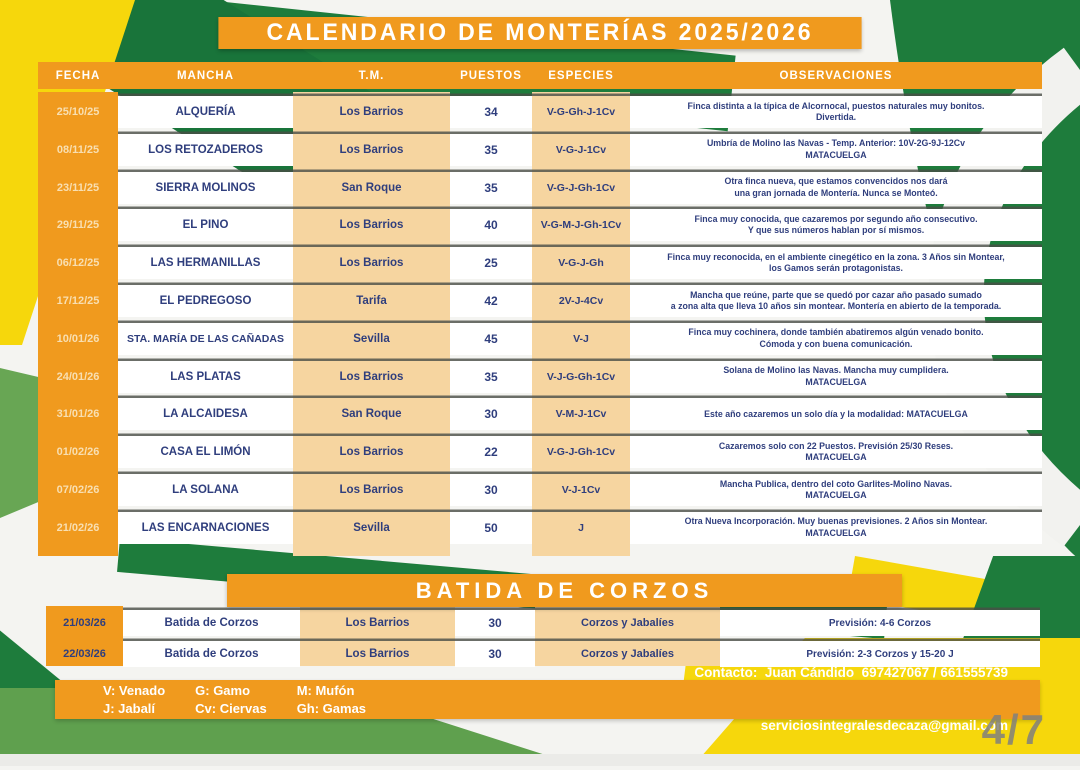 The image size is (1080, 770). What do you see at coordinates (205, 300) in the screenshot?
I see `mancha-cell: EL PEDREGOSO` at bounding box center [205, 300].